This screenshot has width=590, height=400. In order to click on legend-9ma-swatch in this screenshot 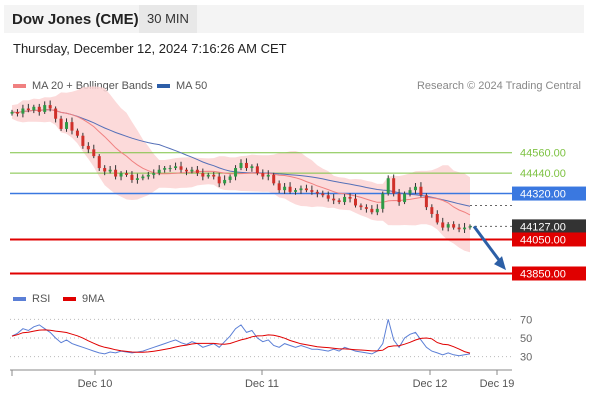, I will do `click(69, 299)`.